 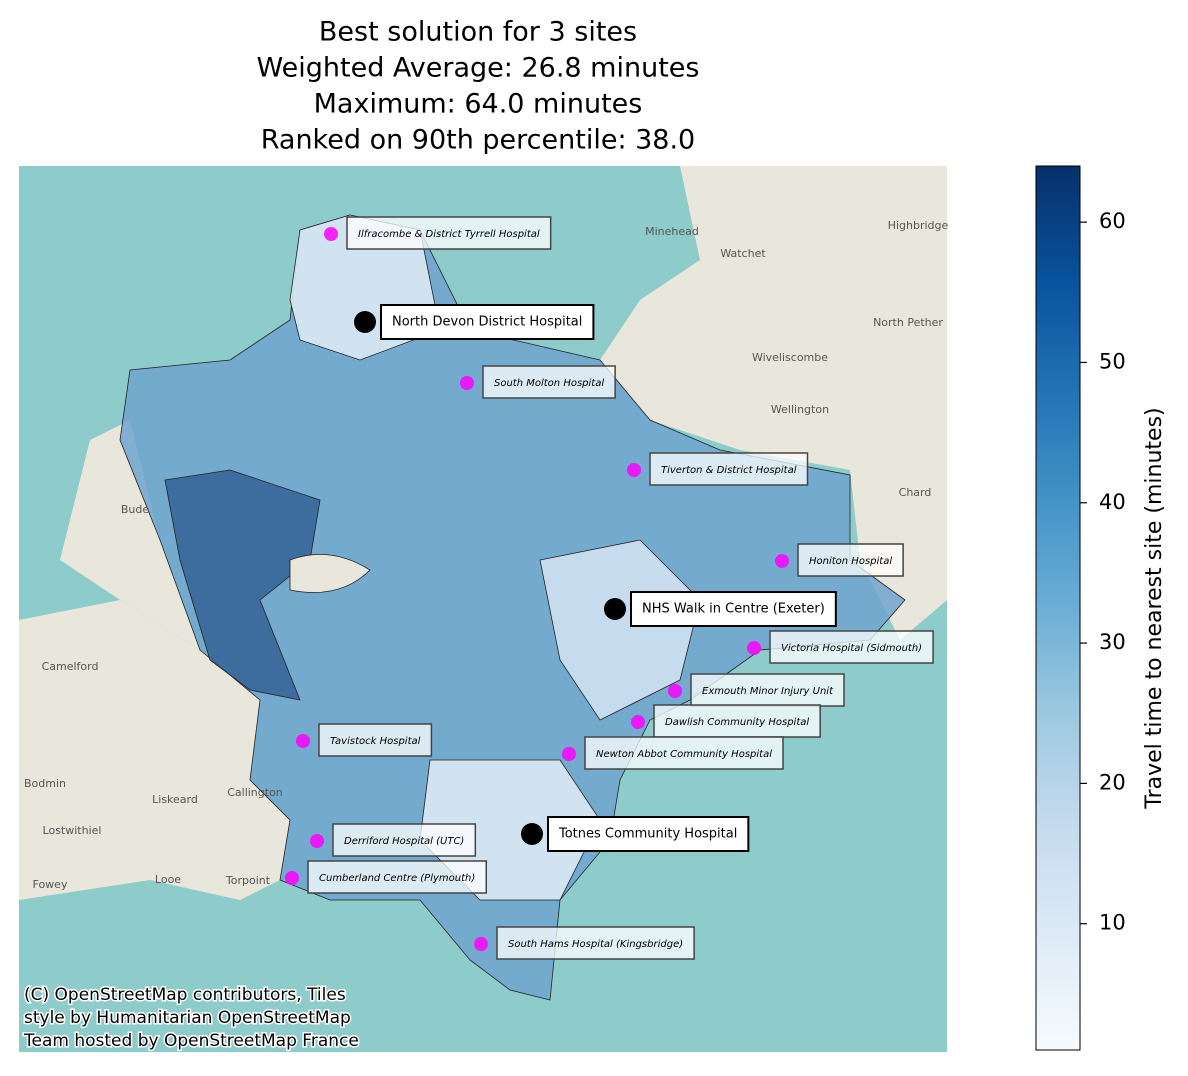 What do you see at coordinates (175, 799) in the screenshot?
I see `basemap-label: Liskeard` at bounding box center [175, 799].